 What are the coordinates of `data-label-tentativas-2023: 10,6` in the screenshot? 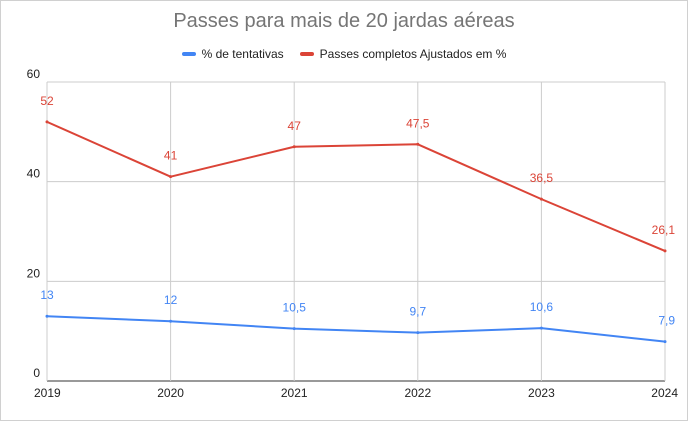 It's located at (542, 307).